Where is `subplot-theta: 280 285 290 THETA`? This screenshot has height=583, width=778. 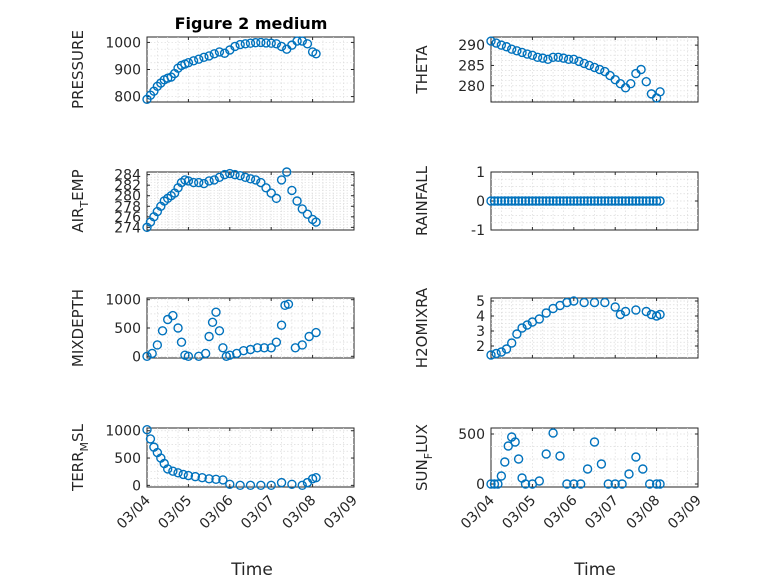
subplot-theta: 280 285 290 THETA is located at coordinates (556, 69).